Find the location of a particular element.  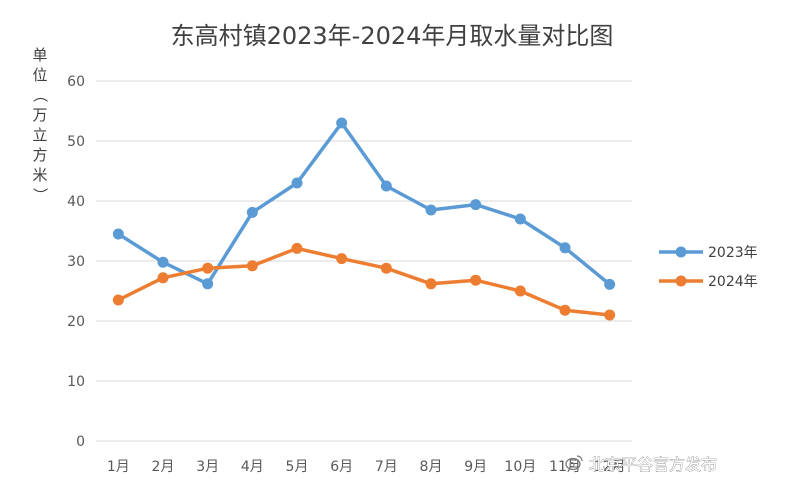

watermark: 北京平谷官方发布 is located at coordinates (641, 464).